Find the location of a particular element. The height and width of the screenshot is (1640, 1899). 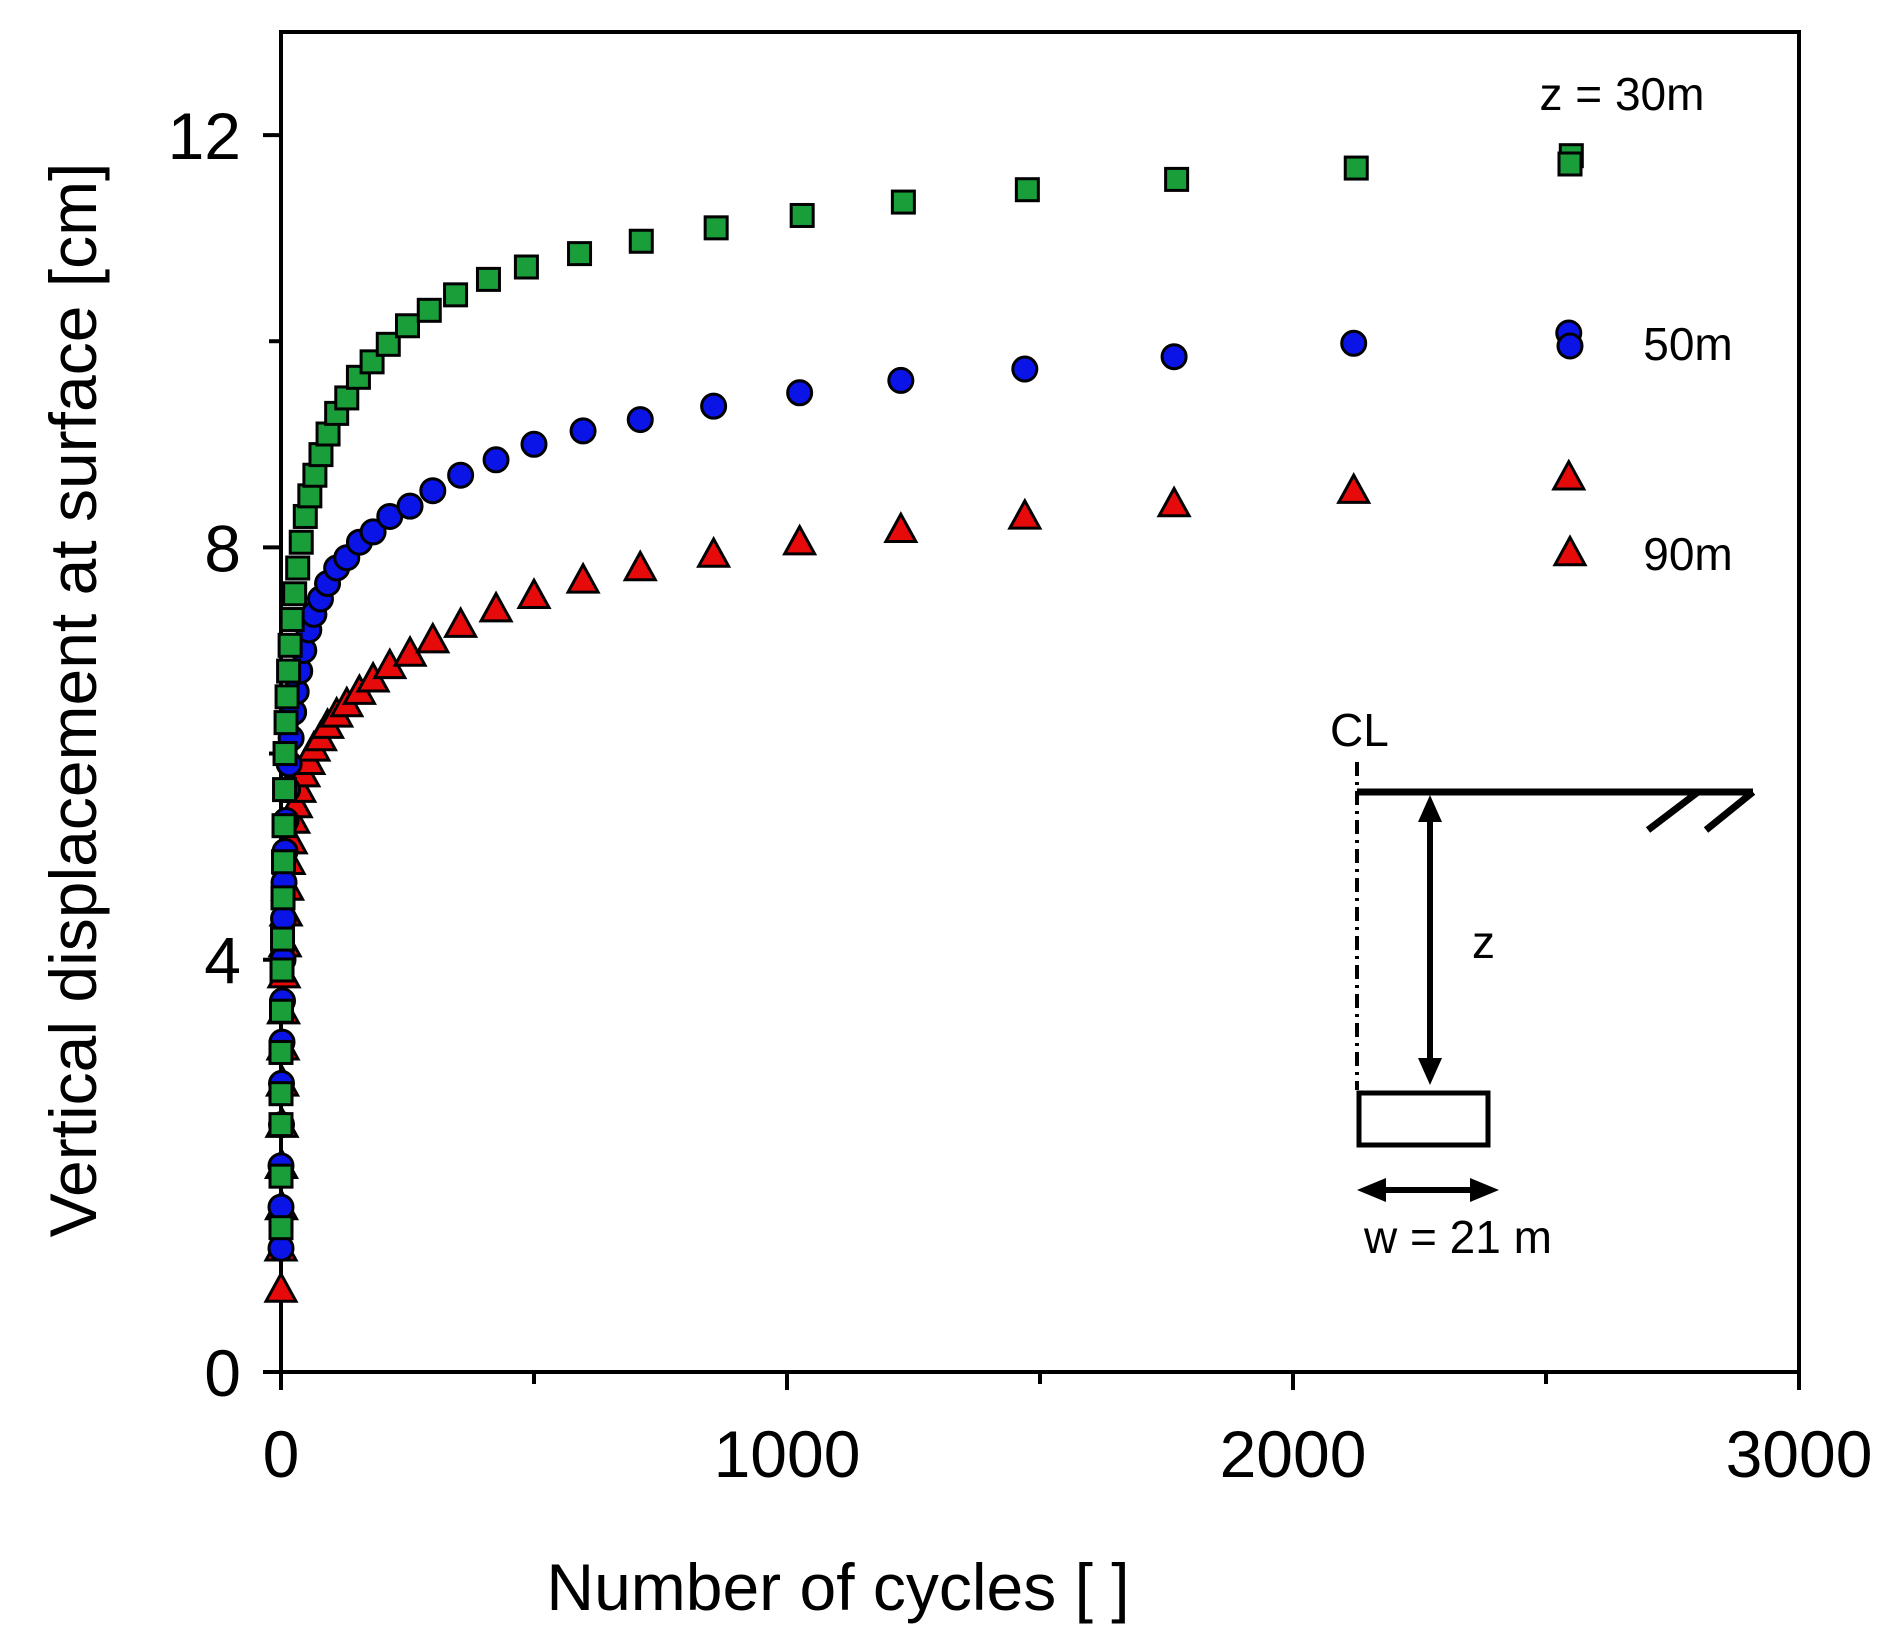

legend: z = 30m 50m 90m is located at coordinates (1636, 324).